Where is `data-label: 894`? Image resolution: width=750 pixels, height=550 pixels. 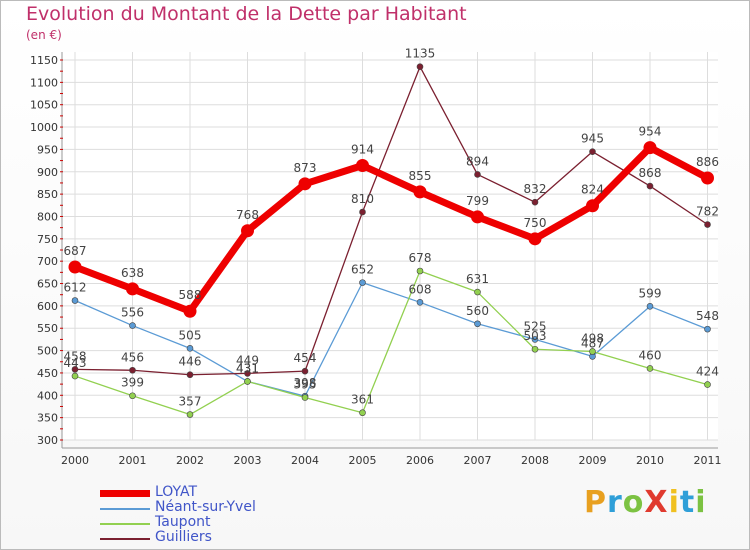 data-label: 894 is located at coordinates (477, 161).